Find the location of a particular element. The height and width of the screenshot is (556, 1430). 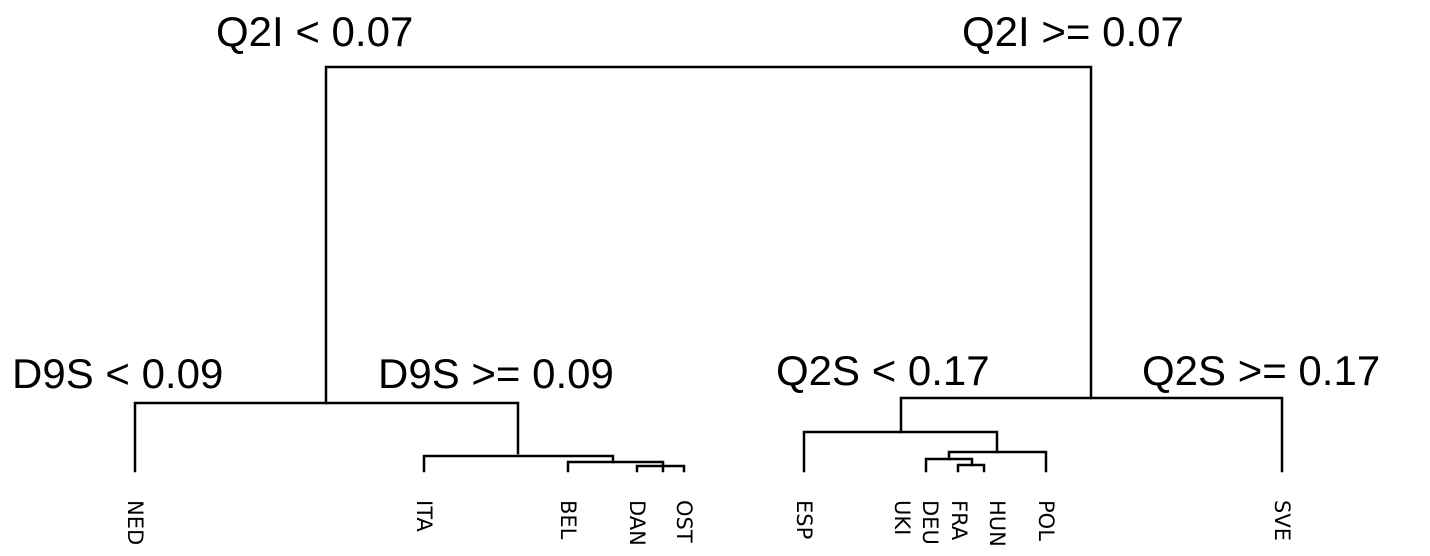

leaf-label-bel: BEL is located at coordinates (568, 520).